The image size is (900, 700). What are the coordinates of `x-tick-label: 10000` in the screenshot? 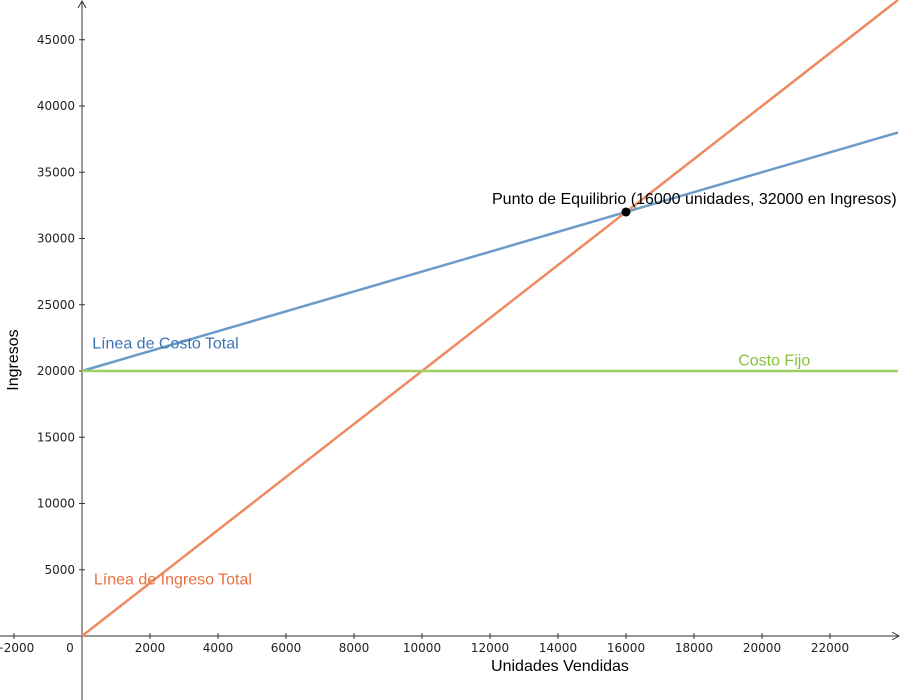 It's located at (422, 648).